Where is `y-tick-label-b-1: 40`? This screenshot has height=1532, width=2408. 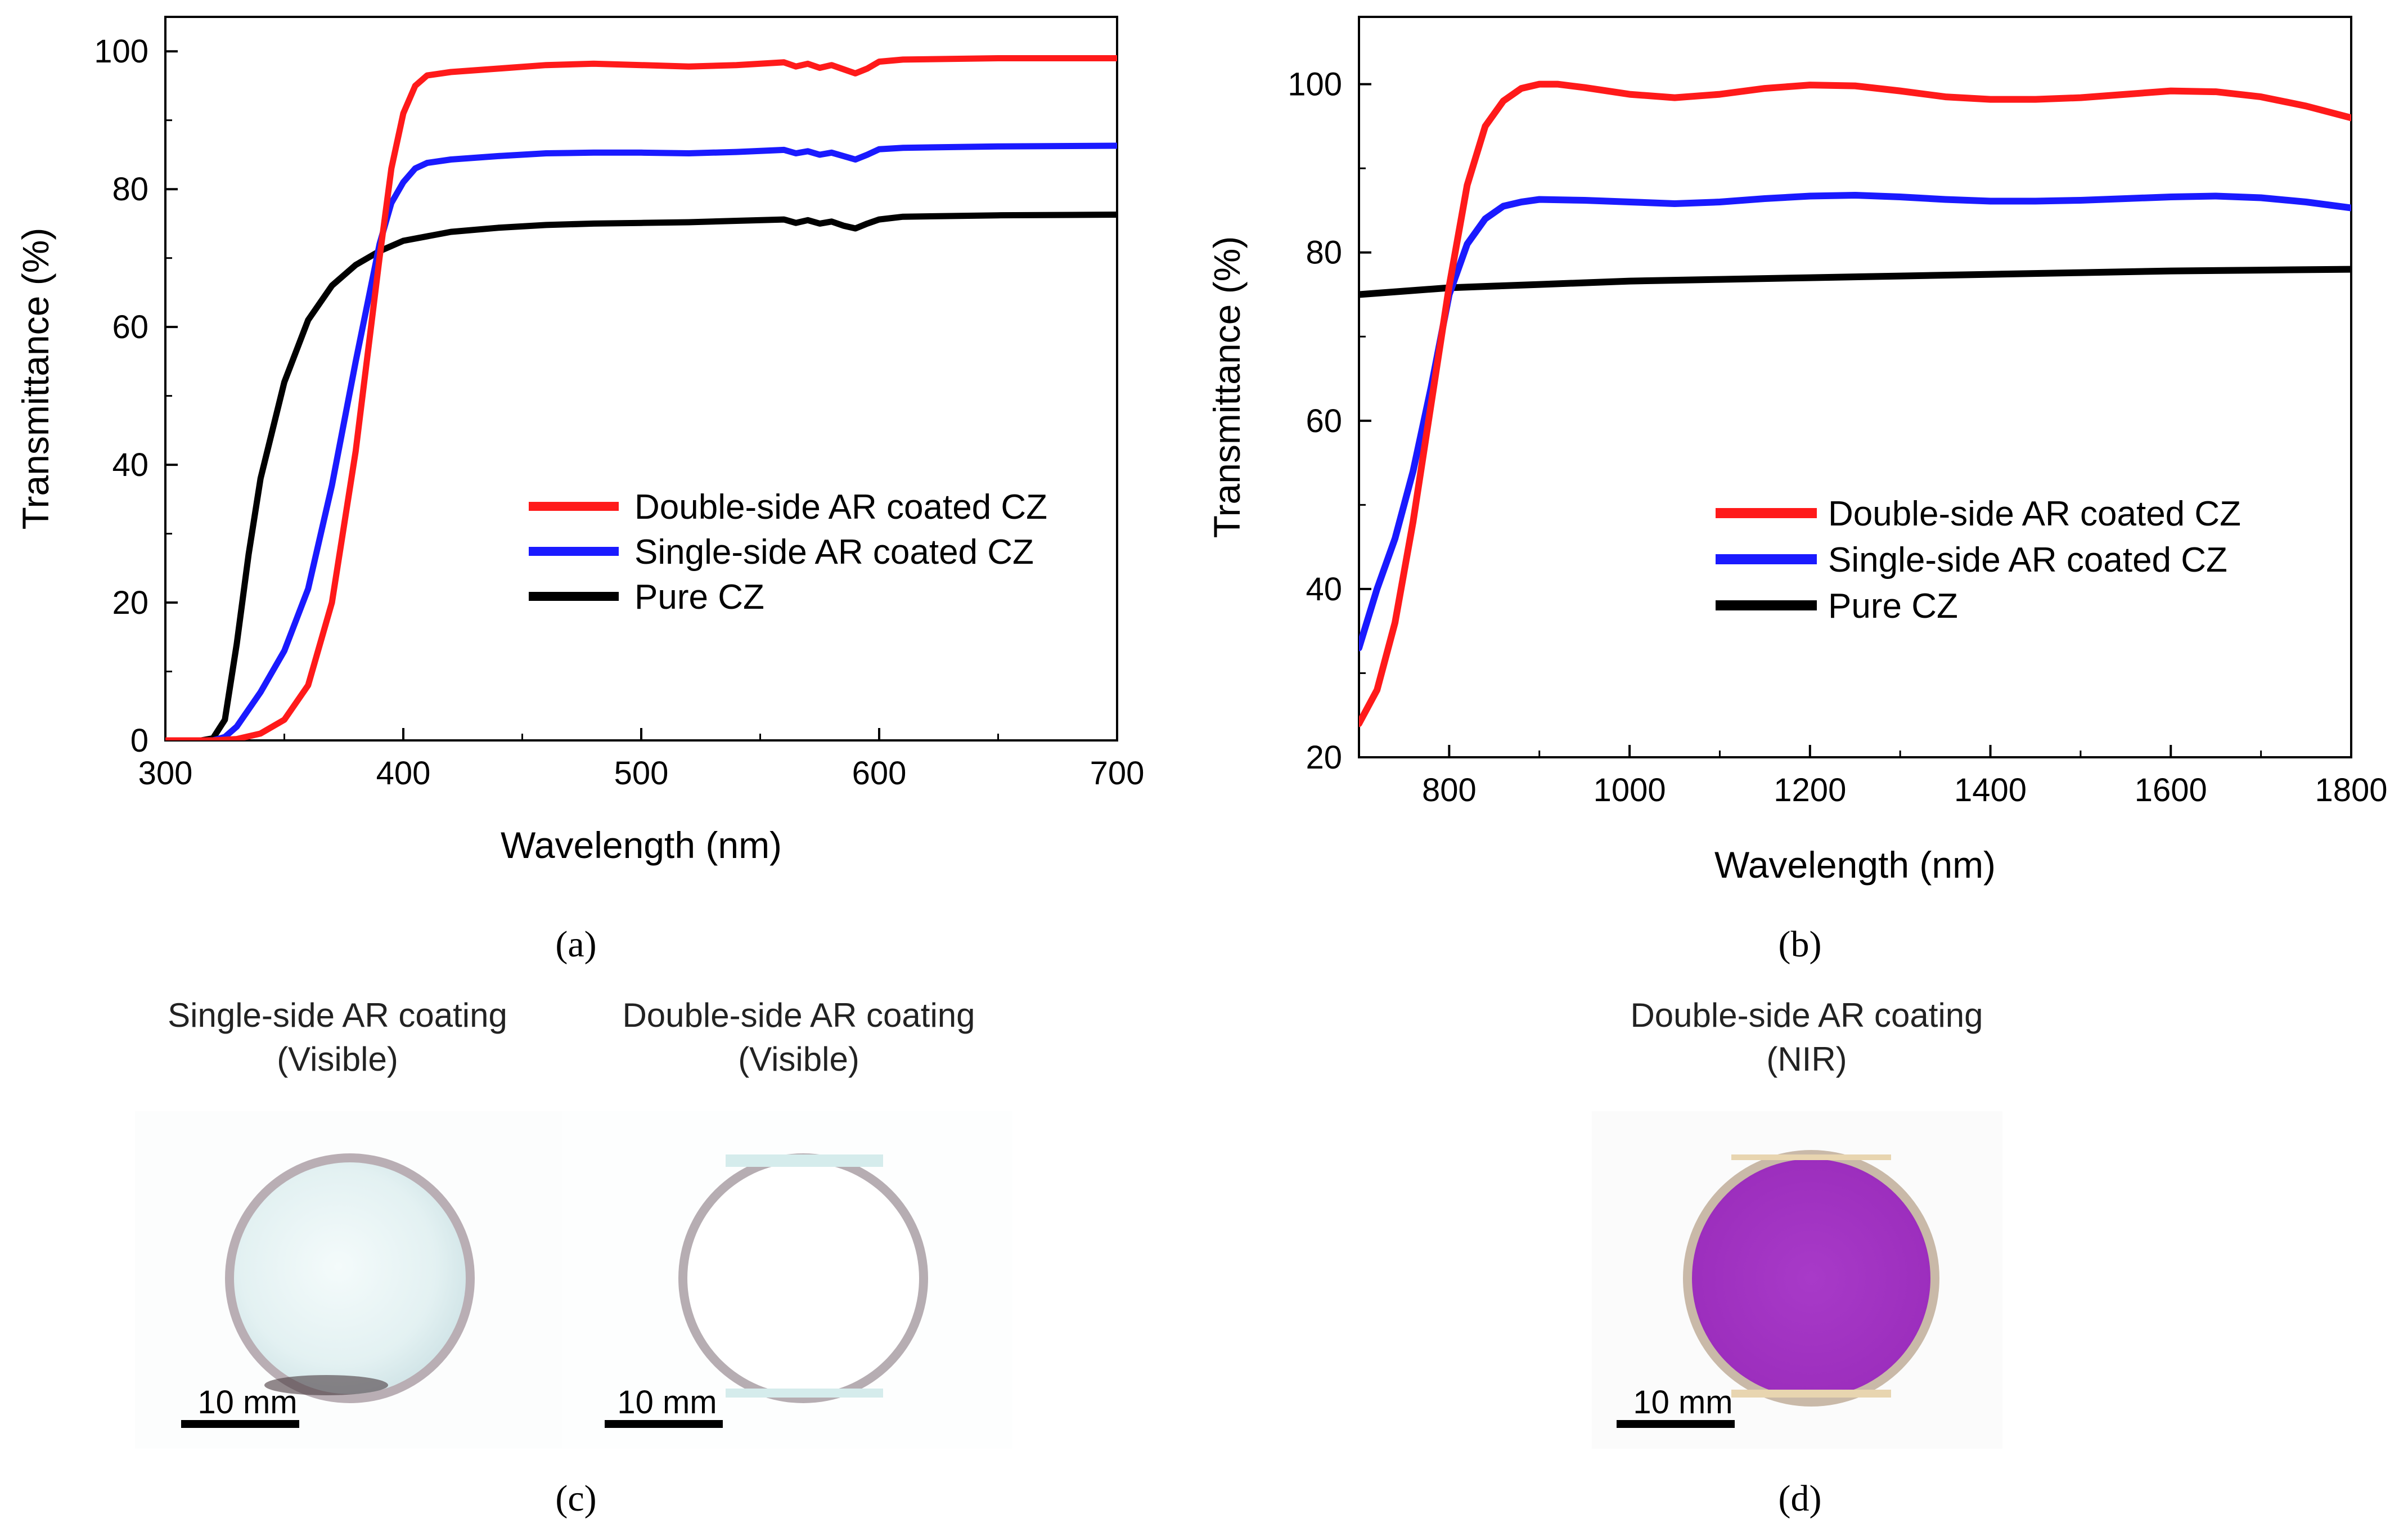
y-tick-label-b-1: 40 is located at coordinates (1324, 589).